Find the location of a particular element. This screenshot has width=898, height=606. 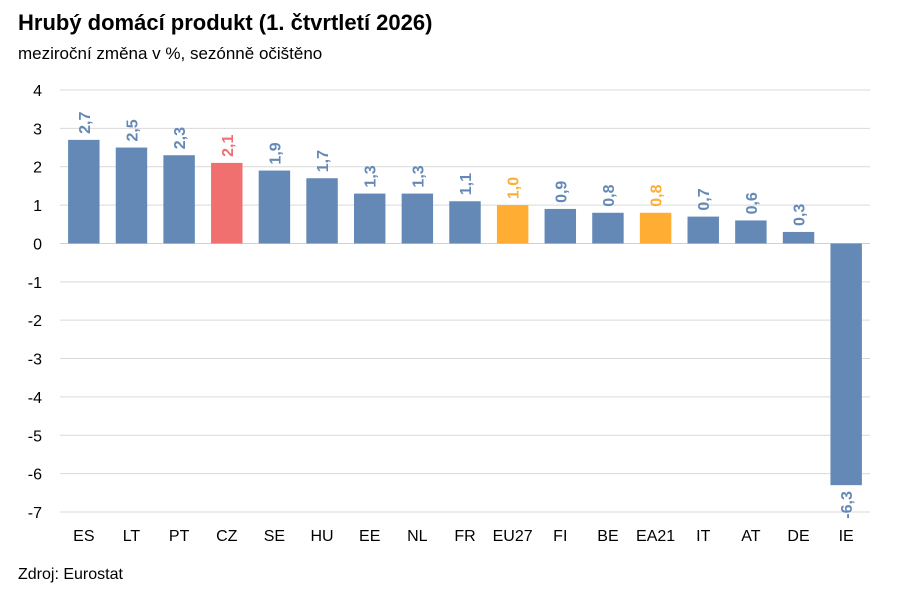

value-label-ee: 1,3 is located at coordinates (371, 176).